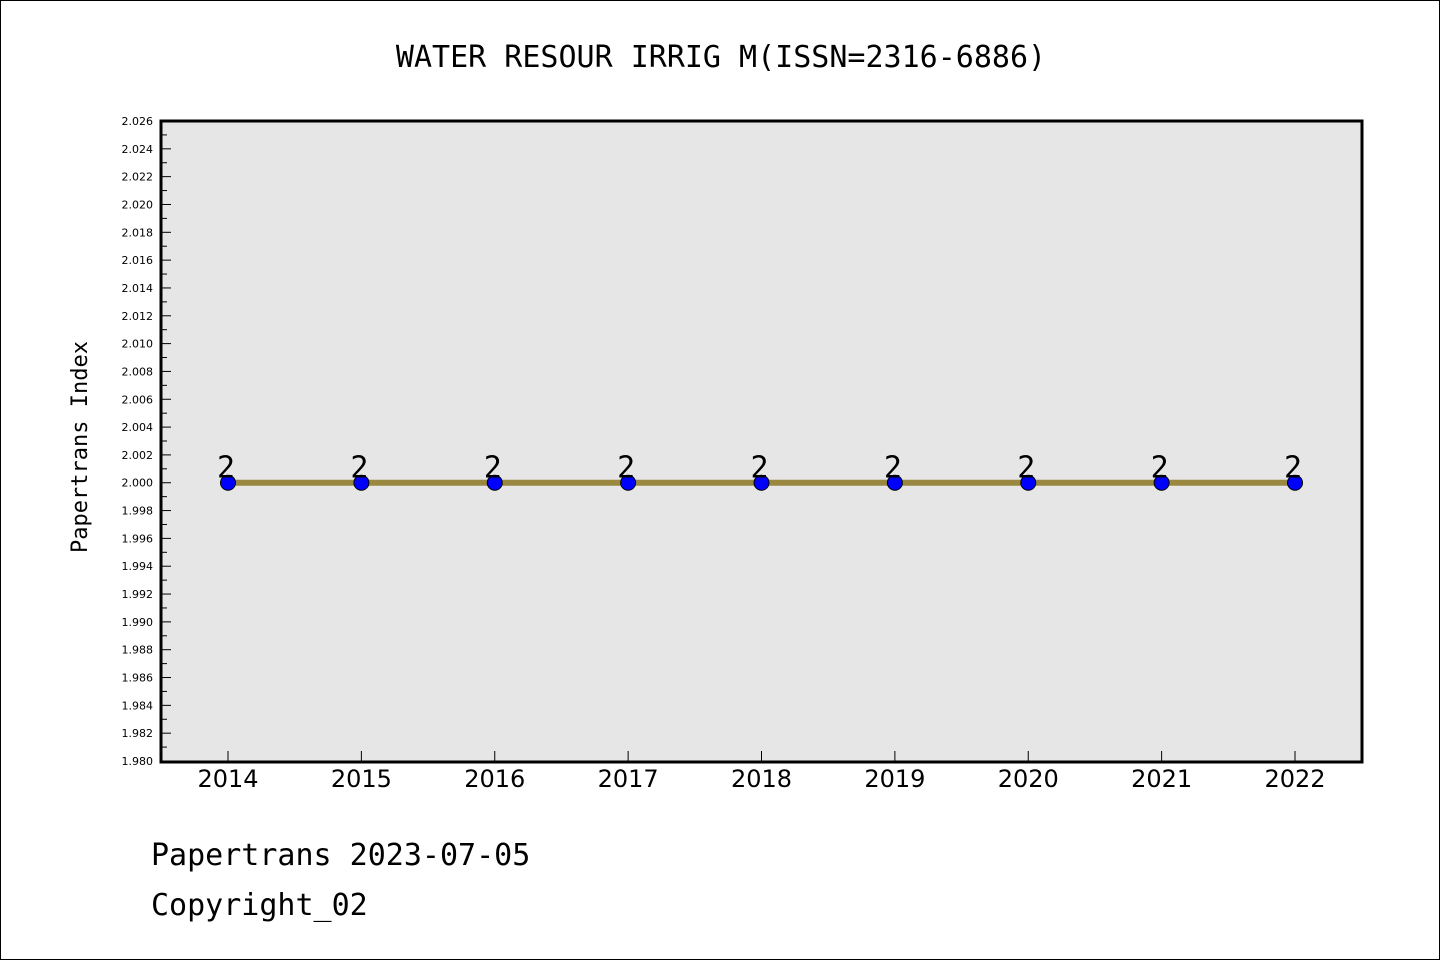 The width and height of the screenshot is (1440, 961). I want to click on y-tick-label: 1.980, so click(138, 761).